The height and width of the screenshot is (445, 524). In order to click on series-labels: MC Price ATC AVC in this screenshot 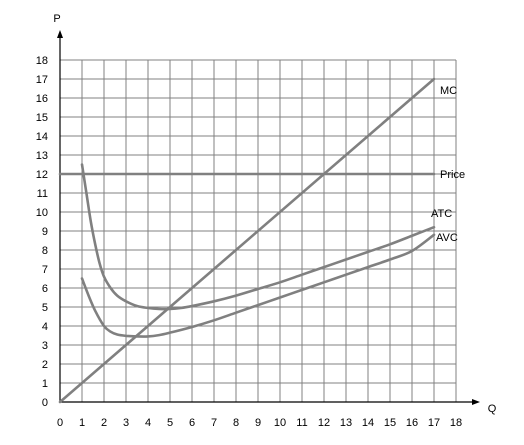, I will do `click(448, 164)`.